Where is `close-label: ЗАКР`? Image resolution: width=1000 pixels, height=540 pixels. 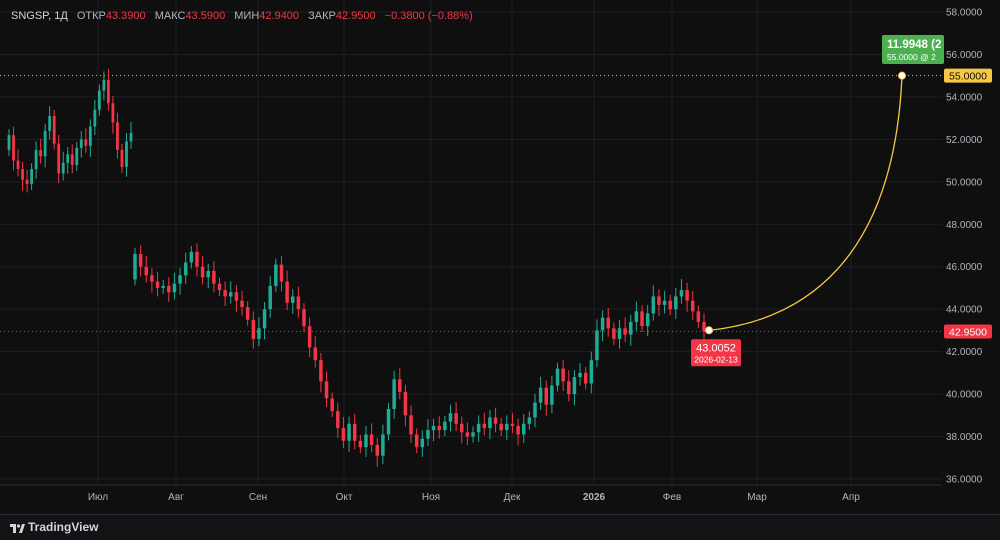
close-label: ЗАКР is located at coordinates (322, 16).